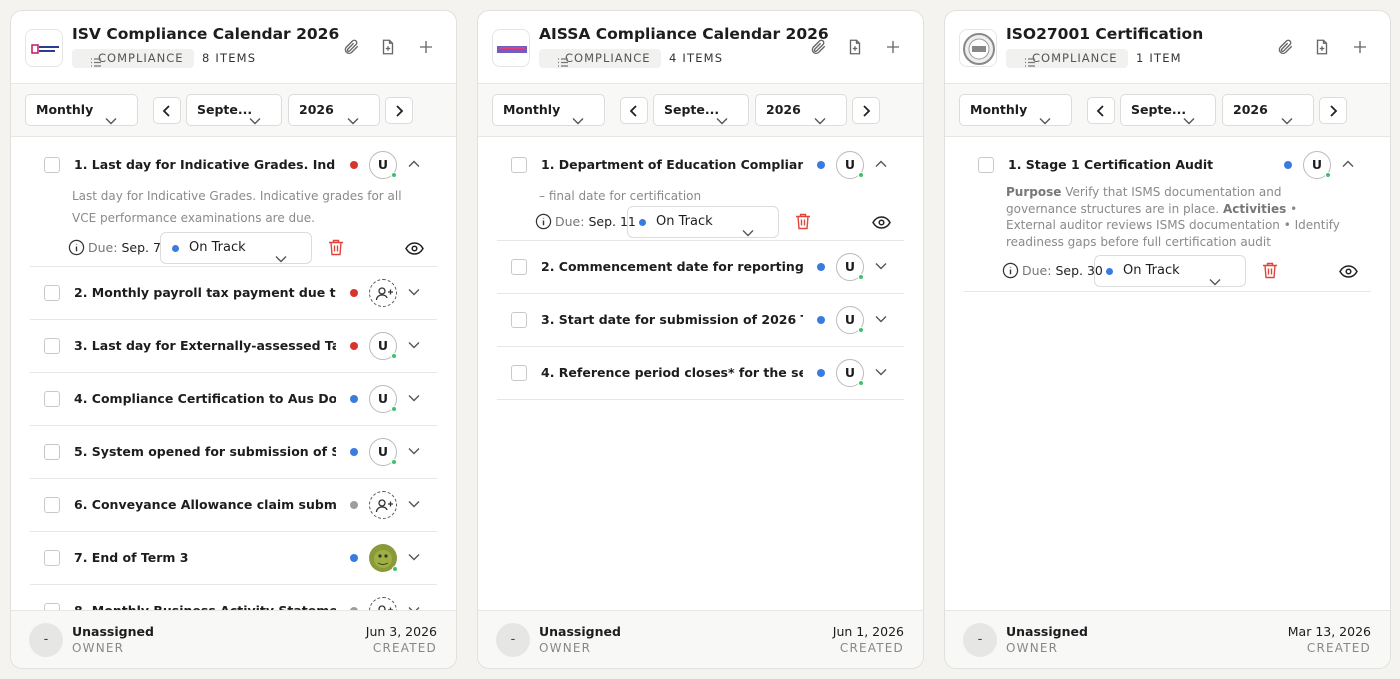 This screenshot has width=1400, height=679. Describe the element at coordinates (642, 222) in the screenshot. I see `status-indicator` at that location.